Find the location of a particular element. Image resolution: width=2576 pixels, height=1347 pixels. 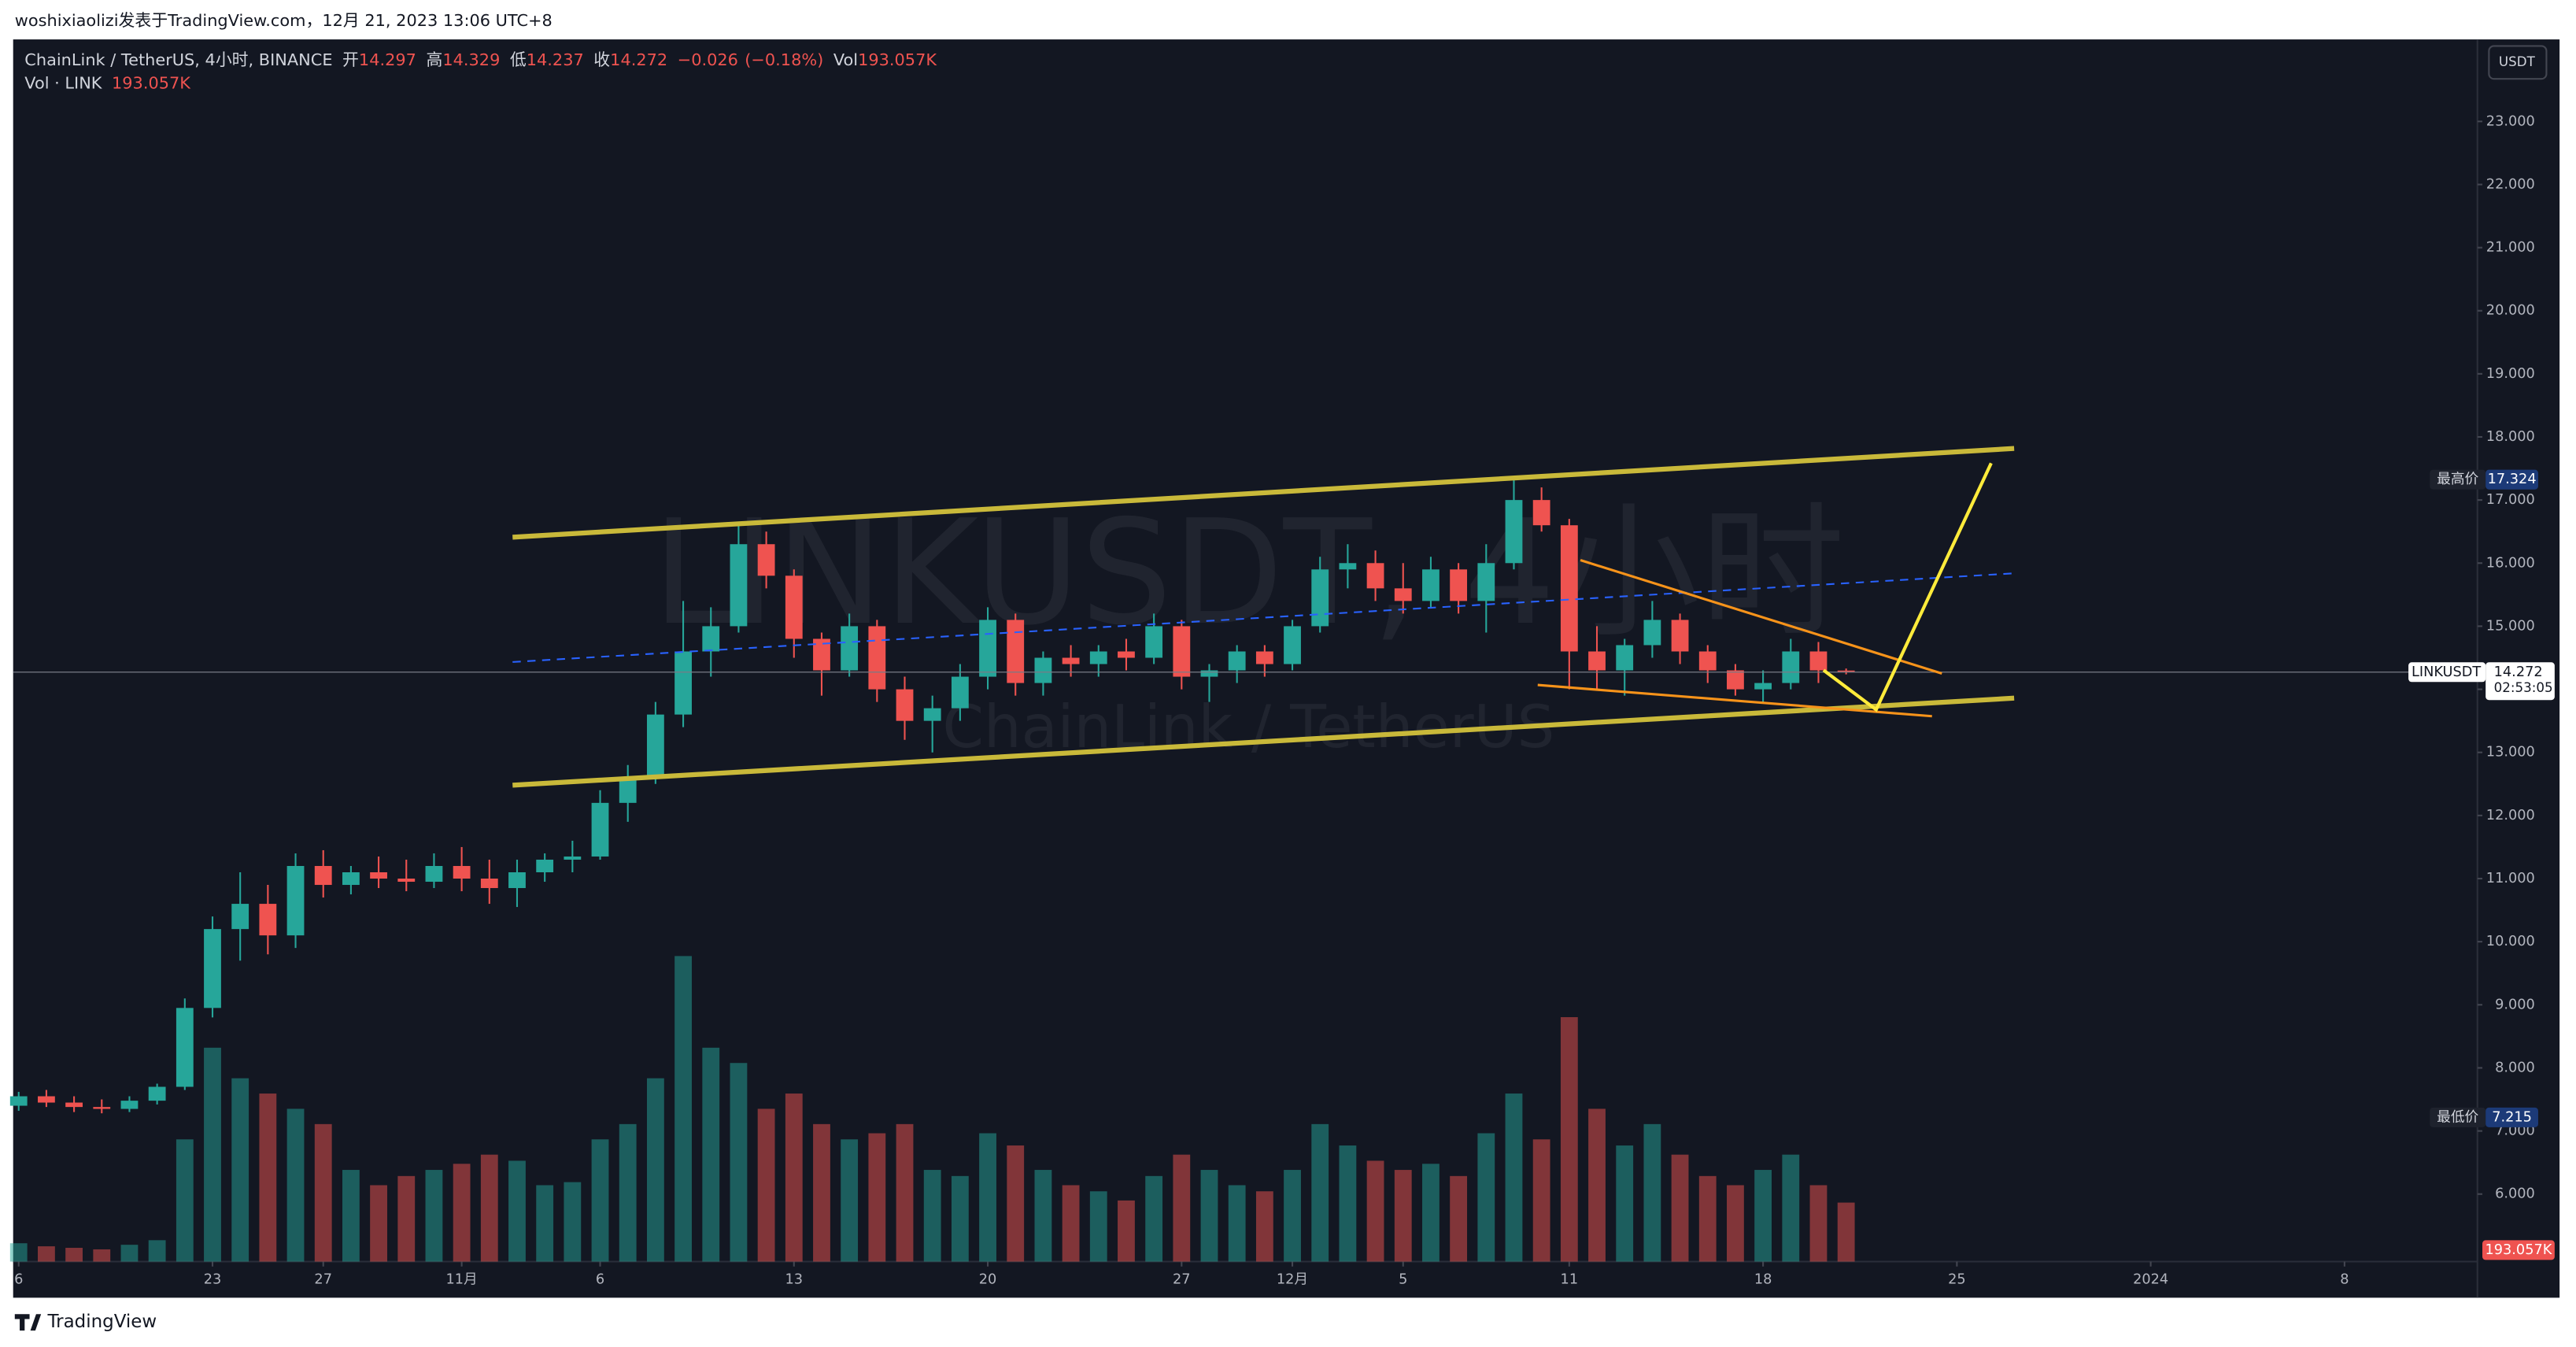

y-tick-label: 23.000 is located at coordinates (2510, 121).